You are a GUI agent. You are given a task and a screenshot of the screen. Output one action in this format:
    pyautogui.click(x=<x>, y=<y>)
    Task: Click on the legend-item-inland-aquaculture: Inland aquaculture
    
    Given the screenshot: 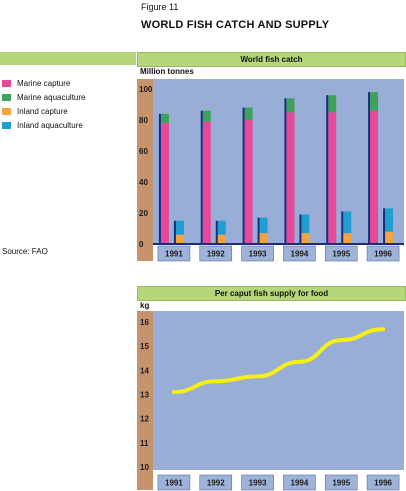 What is the action you would take?
    pyautogui.click(x=72, y=126)
    